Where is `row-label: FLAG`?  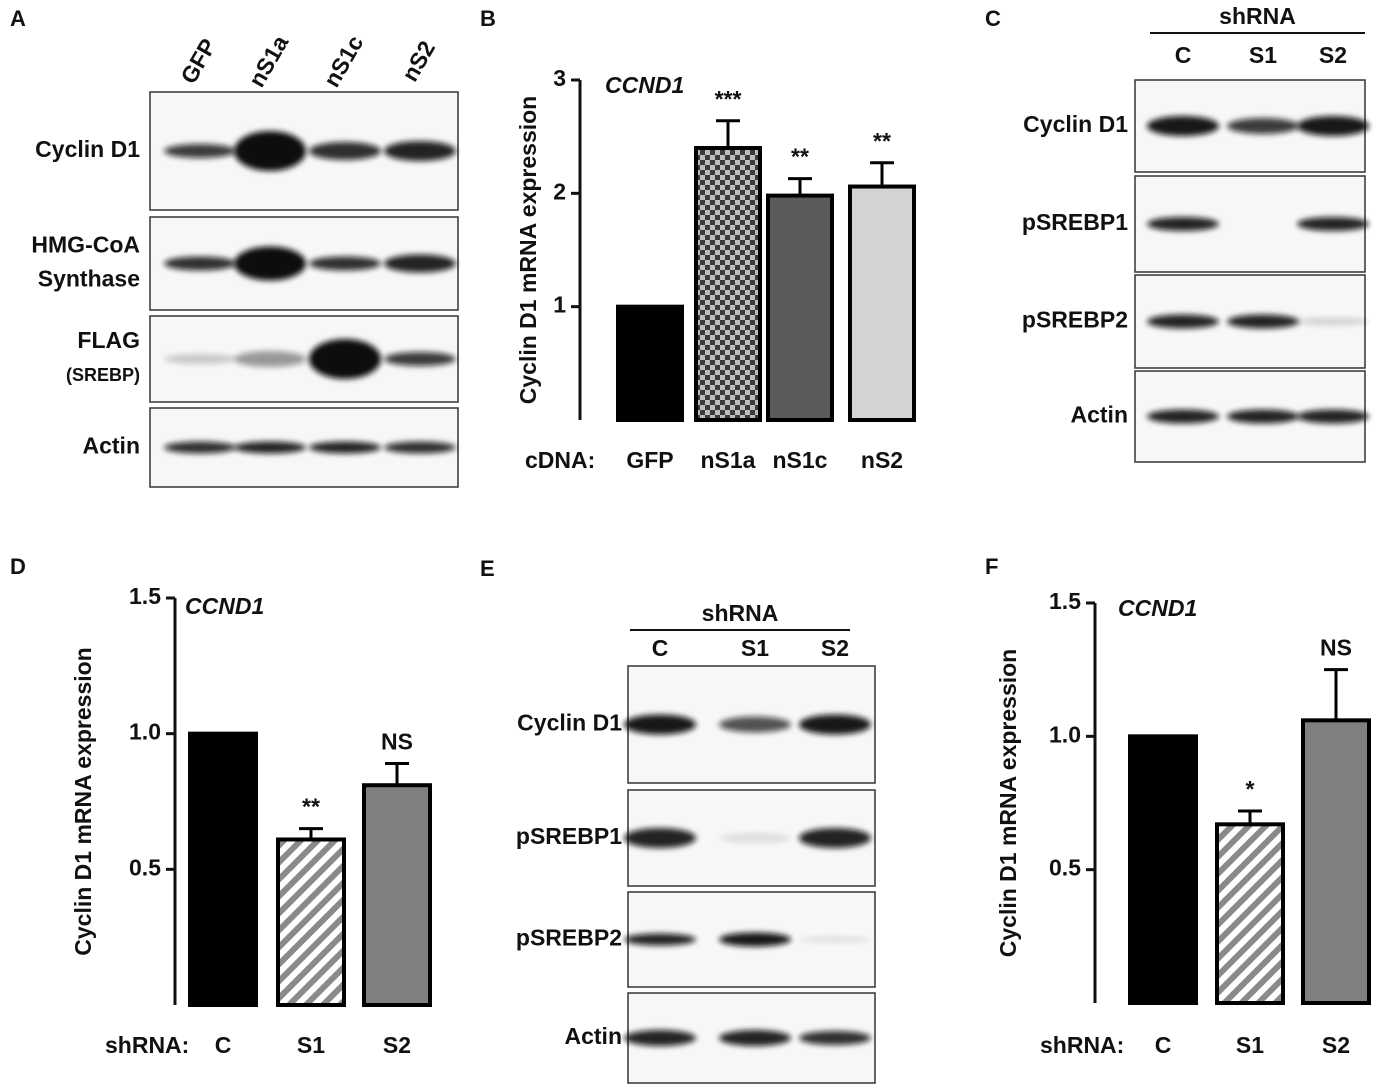
row-label: FLAG is located at coordinates (108, 340).